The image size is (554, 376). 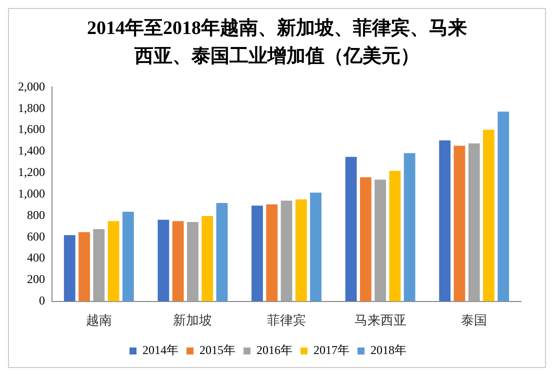 I want to click on legend-label: 2018年, so click(x=388, y=350).